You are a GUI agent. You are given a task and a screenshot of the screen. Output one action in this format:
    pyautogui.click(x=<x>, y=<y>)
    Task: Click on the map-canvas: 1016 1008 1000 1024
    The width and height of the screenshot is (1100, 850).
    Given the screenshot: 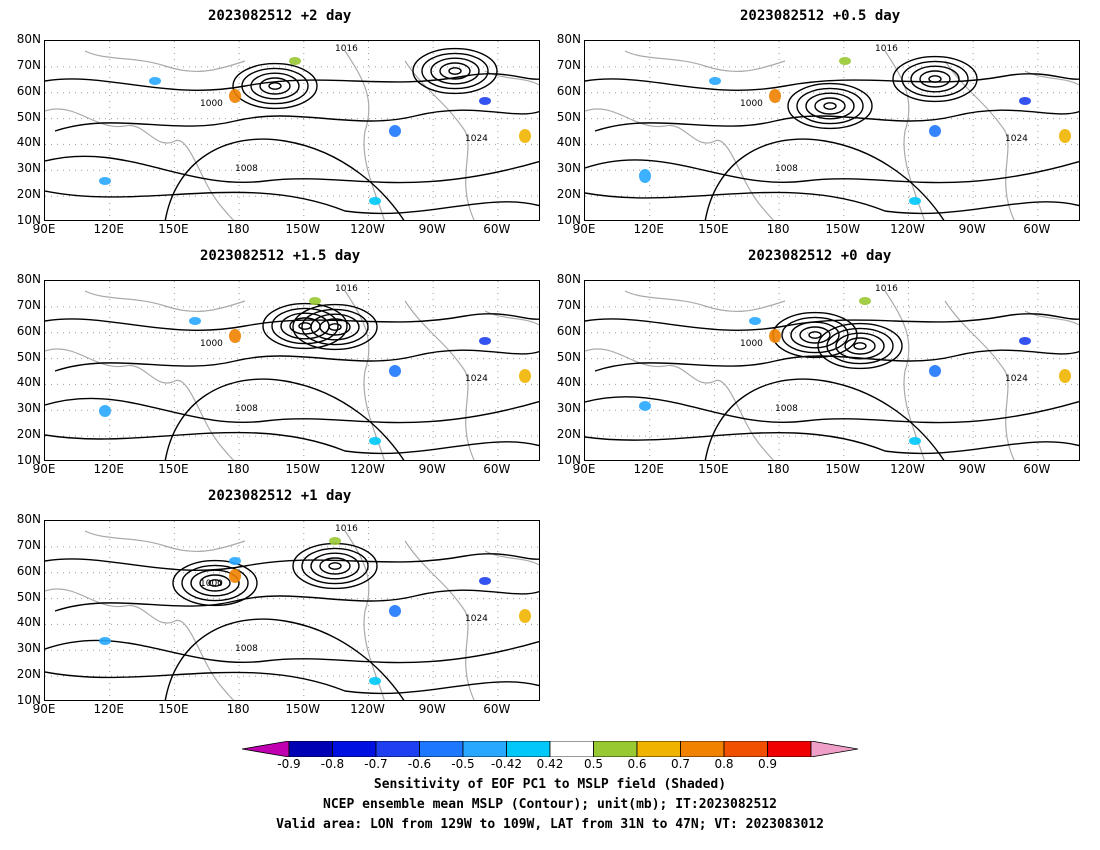 What is the action you would take?
    pyautogui.click(x=292, y=130)
    